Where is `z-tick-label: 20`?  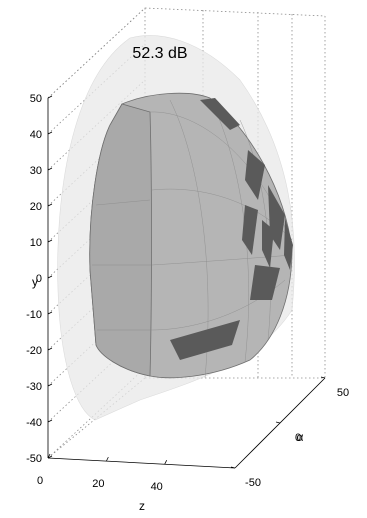
z-tick-label: 20 is located at coordinates (98, 484).